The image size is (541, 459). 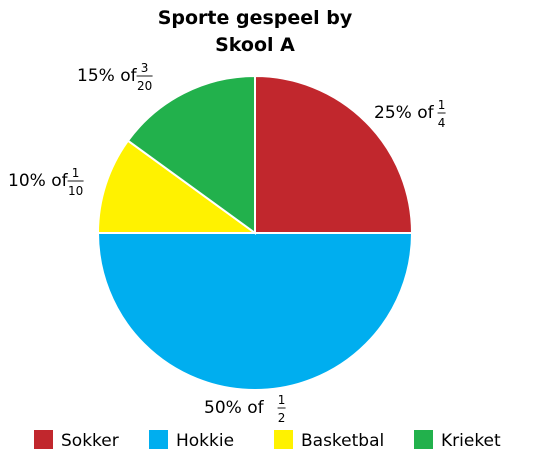 I want to click on slice-label-krieket: 15% of 3 20, so click(x=115, y=77).